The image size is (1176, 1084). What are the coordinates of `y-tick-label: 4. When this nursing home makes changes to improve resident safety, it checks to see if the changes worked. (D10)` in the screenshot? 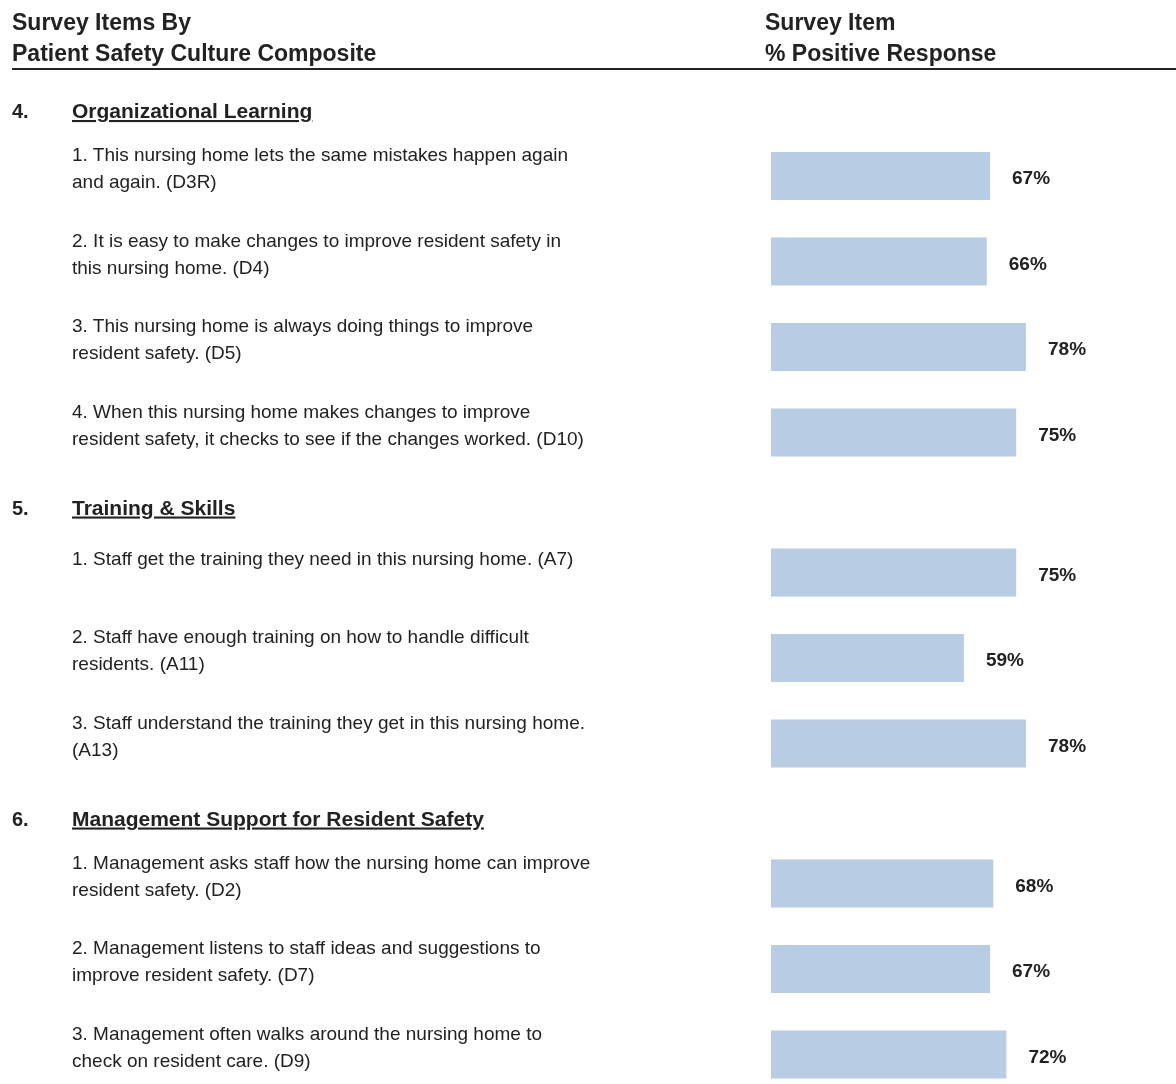 It's located at (328, 424).